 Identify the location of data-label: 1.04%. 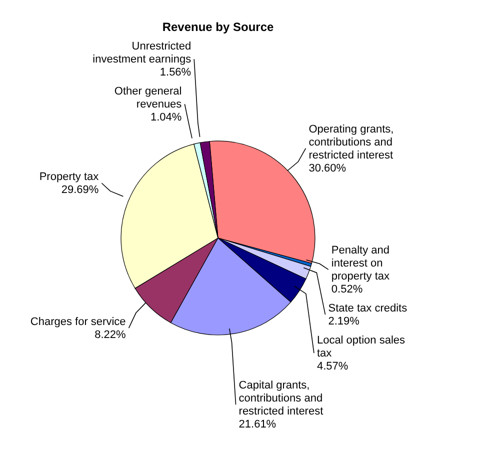
(166, 118).